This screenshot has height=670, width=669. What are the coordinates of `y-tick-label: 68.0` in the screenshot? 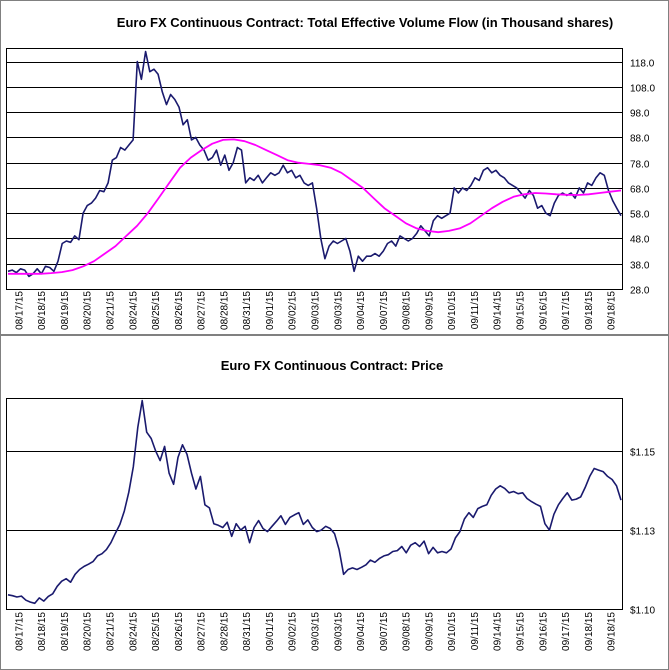 It's located at (640, 190).